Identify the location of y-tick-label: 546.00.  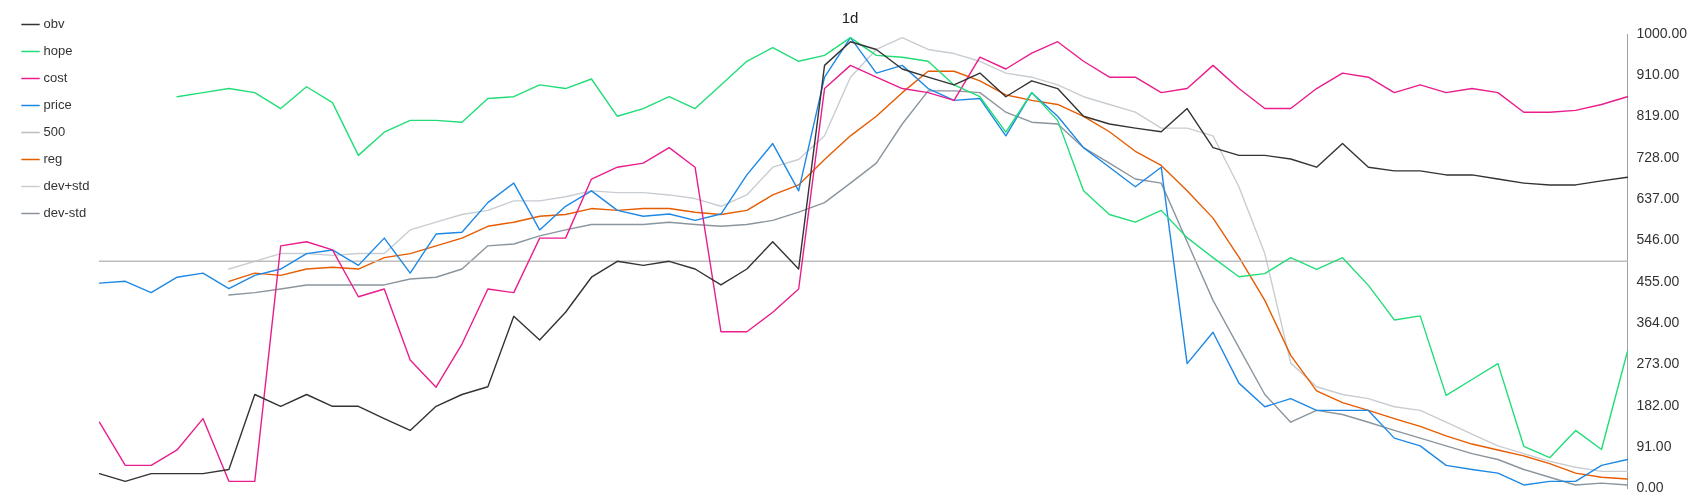
(1658, 239).